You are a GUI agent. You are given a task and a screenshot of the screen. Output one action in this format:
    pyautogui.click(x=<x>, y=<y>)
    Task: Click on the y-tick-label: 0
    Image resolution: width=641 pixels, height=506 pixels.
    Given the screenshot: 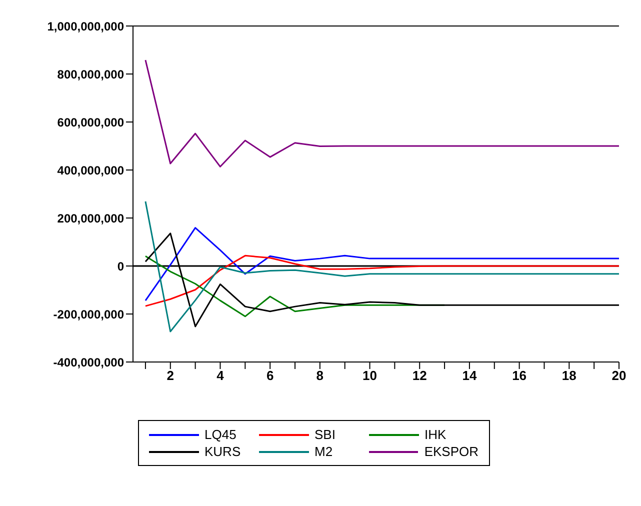 What is the action you would take?
    pyautogui.click(x=120, y=266)
    